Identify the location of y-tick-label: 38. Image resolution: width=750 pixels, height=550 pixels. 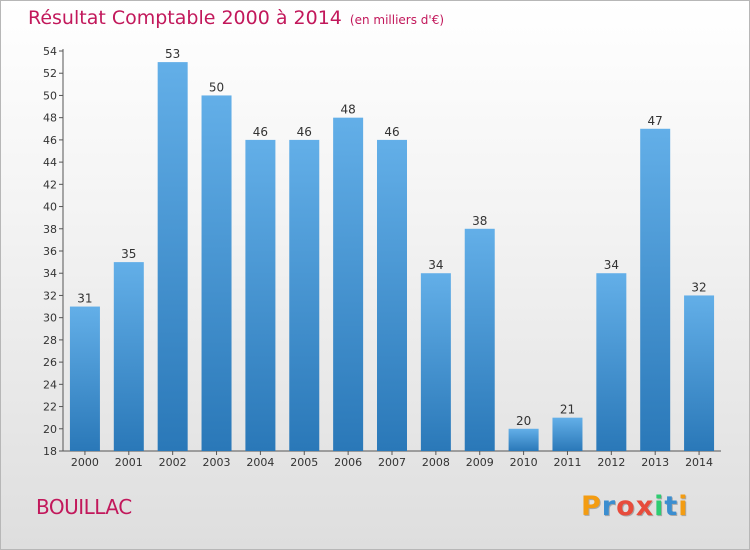
(50, 229).